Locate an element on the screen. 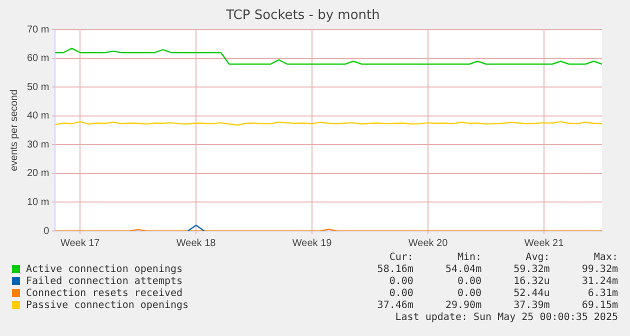  x-tick-label: Week 17 is located at coordinates (80, 243).